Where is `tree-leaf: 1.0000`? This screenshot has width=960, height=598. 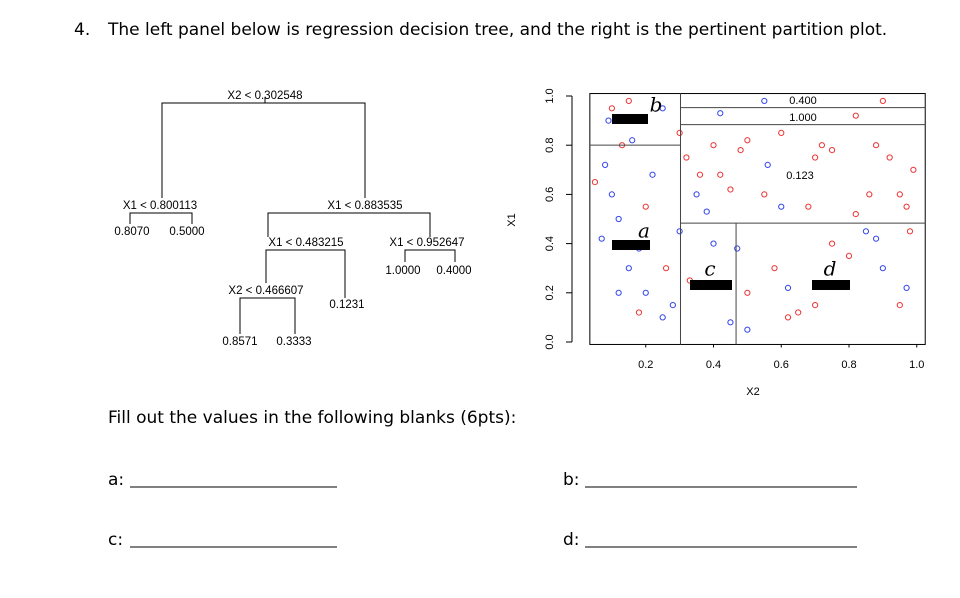
tree-leaf: 1.0000 is located at coordinates (402, 271).